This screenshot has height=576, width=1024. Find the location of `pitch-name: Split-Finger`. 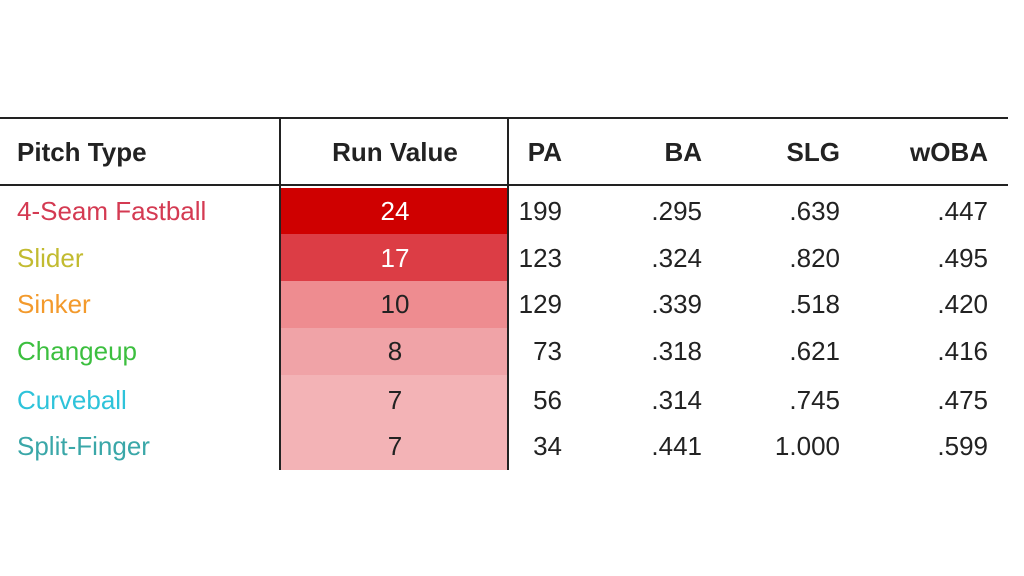

pitch-name: Split-Finger is located at coordinates (83, 446).